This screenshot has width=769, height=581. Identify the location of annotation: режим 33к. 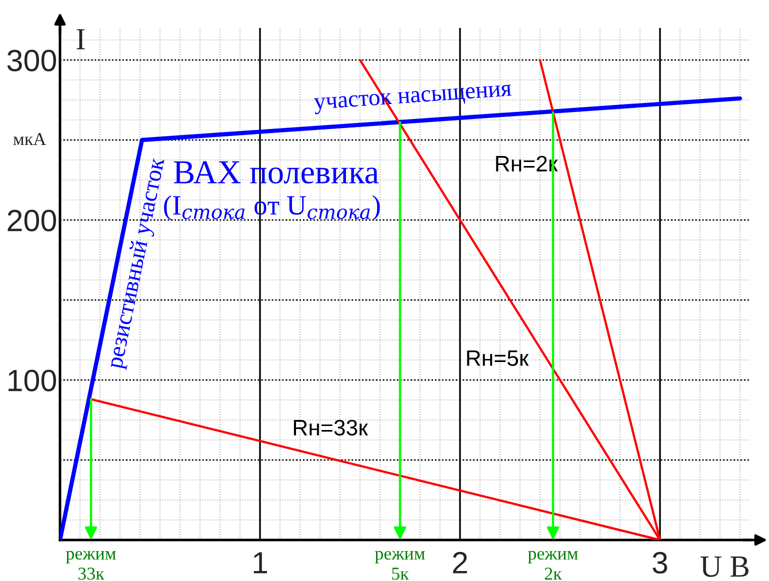
(91, 565).